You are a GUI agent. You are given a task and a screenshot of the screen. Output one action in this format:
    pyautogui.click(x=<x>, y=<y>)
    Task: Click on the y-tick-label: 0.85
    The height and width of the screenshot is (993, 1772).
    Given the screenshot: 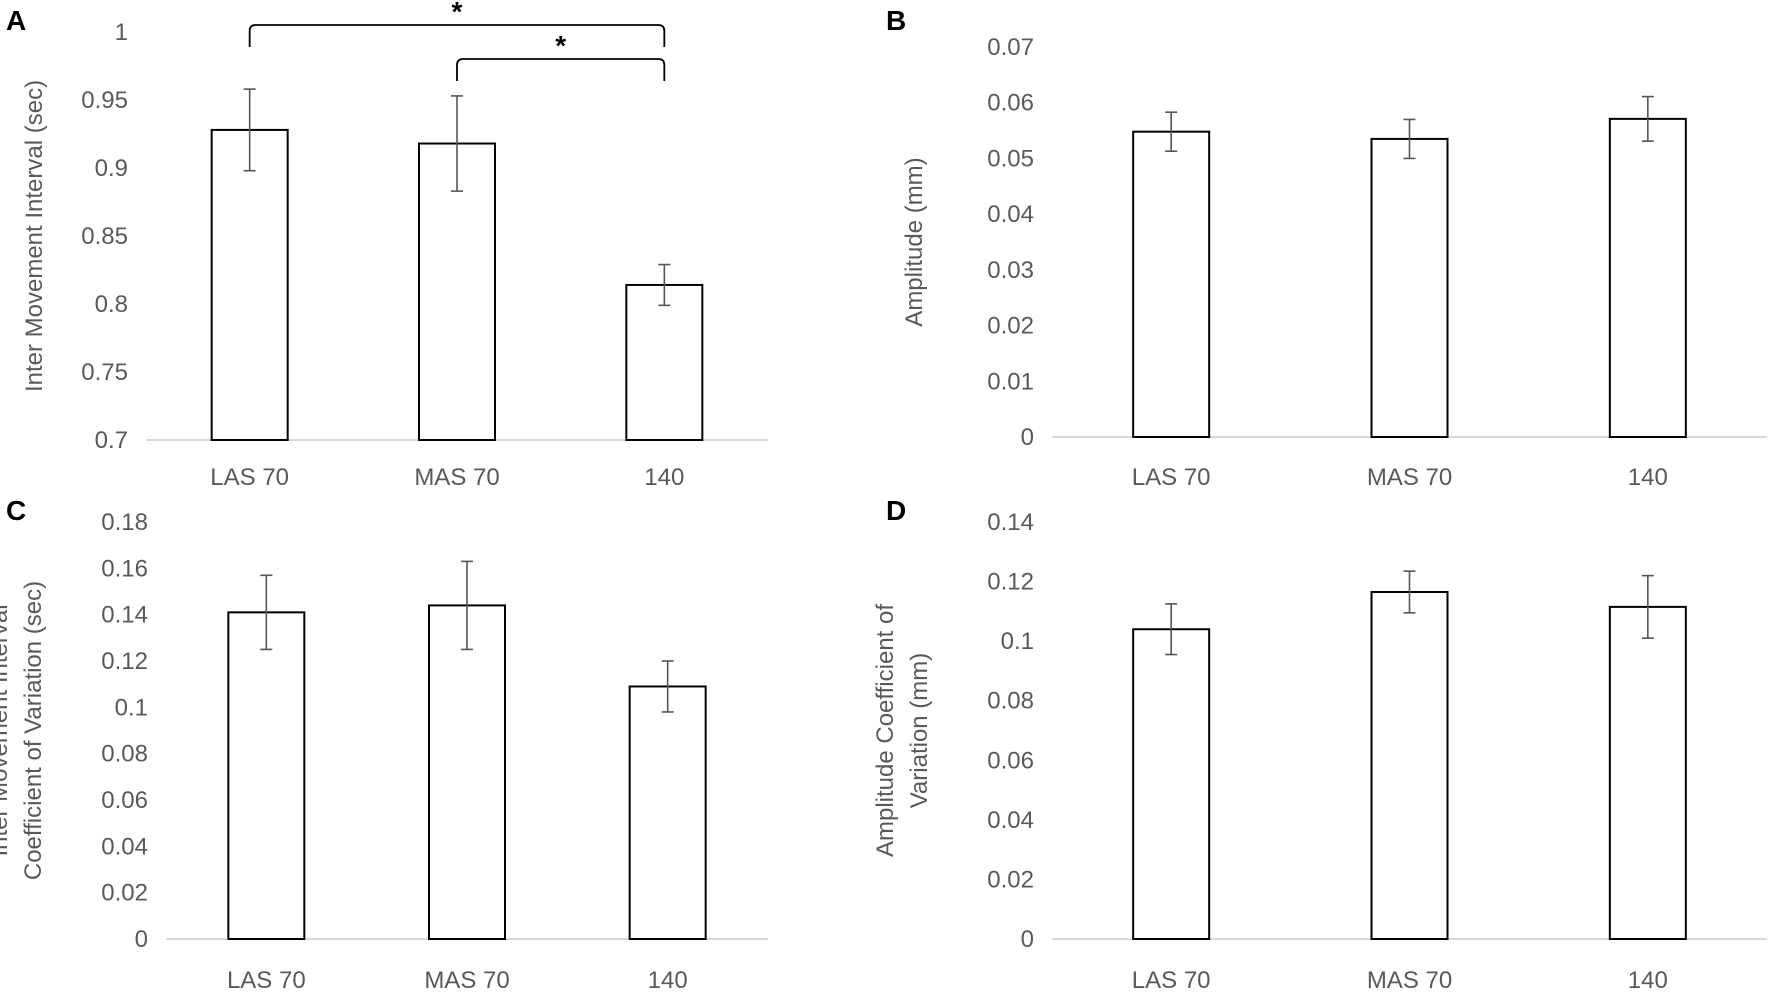 What is the action you would take?
    pyautogui.click(x=104, y=236)
    